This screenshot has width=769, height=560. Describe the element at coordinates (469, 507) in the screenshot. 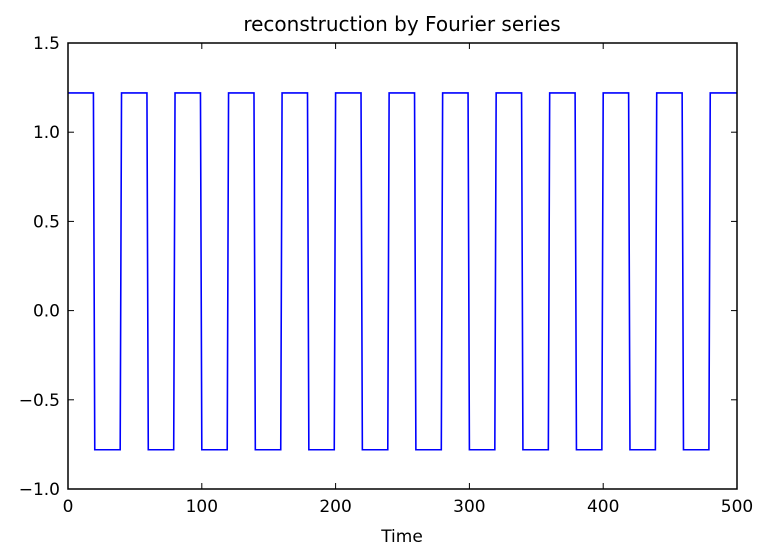

I see `x-tick-label: 300` at that location.